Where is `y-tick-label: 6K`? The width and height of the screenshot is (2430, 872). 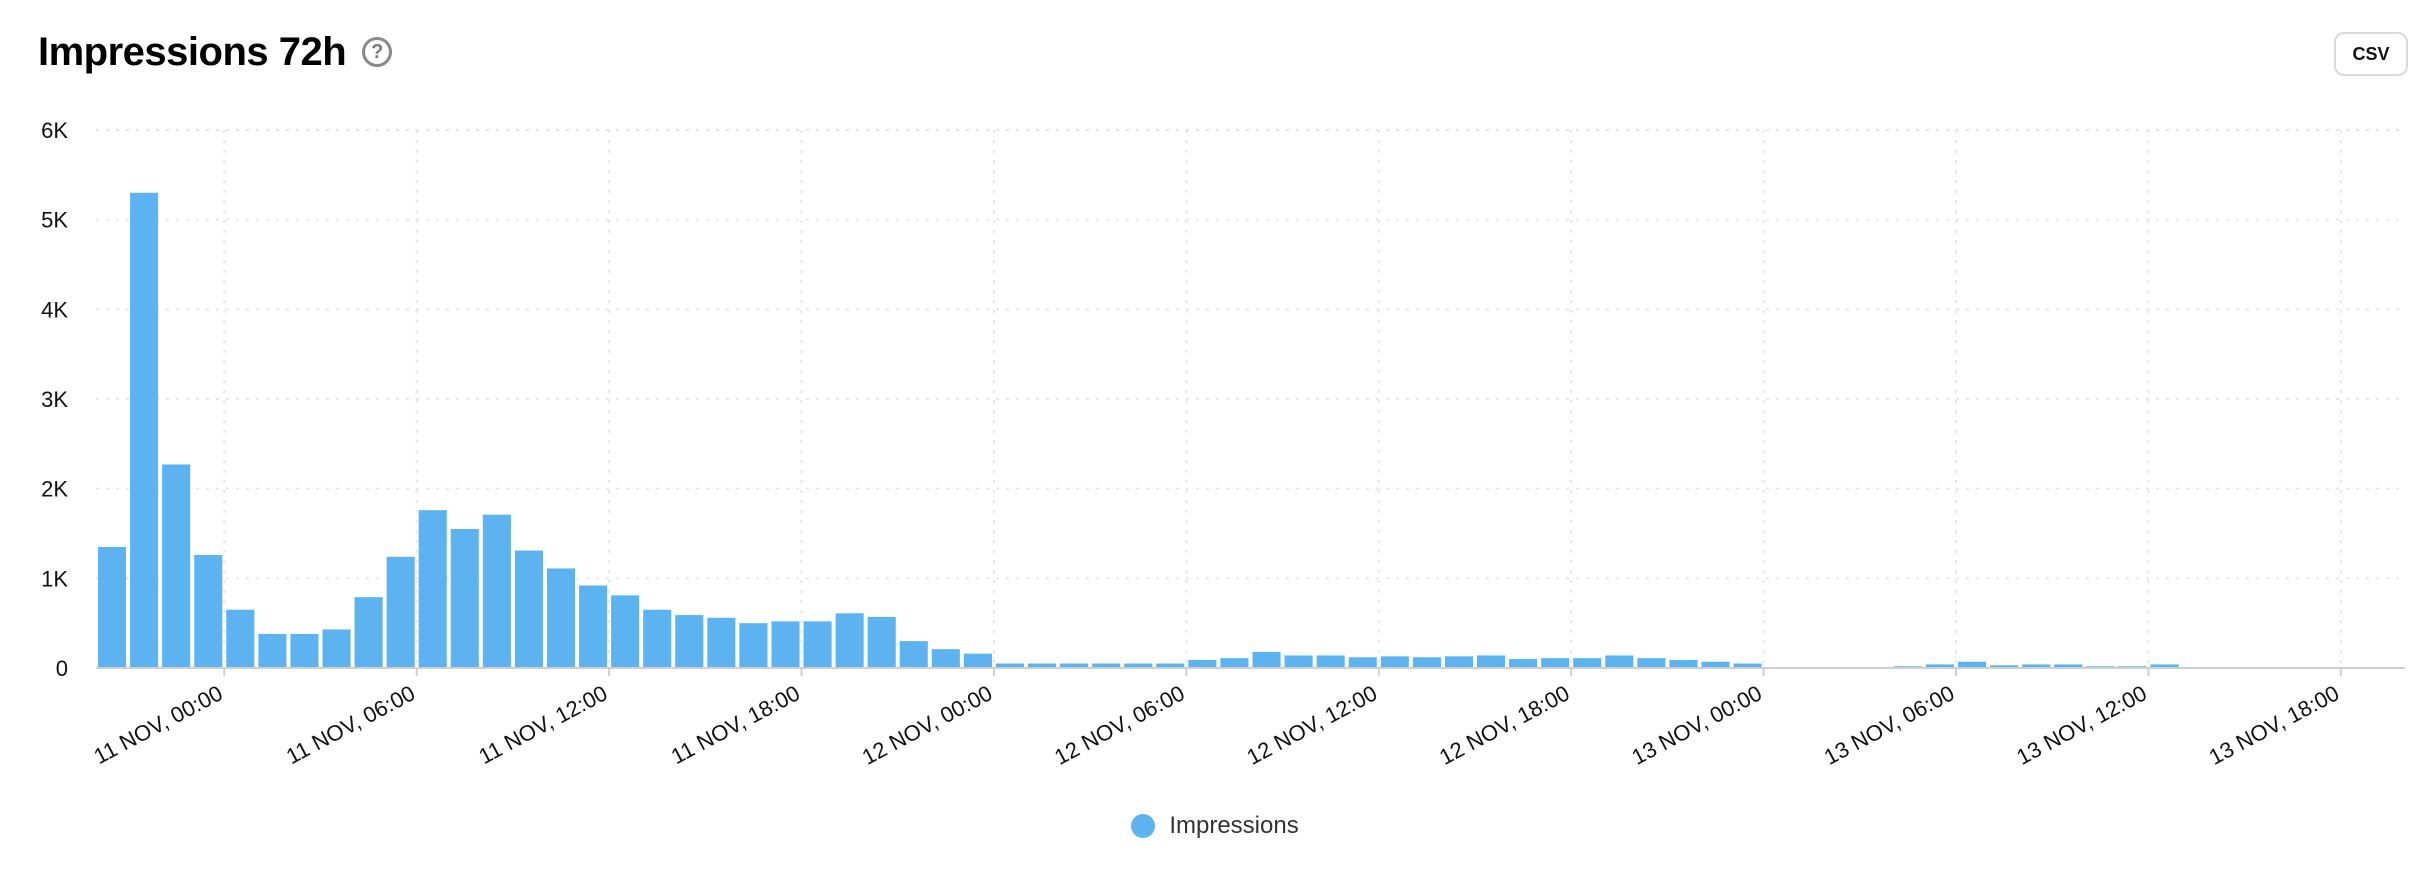 y-tick-label: 6K is located at coordinates (54, 130).